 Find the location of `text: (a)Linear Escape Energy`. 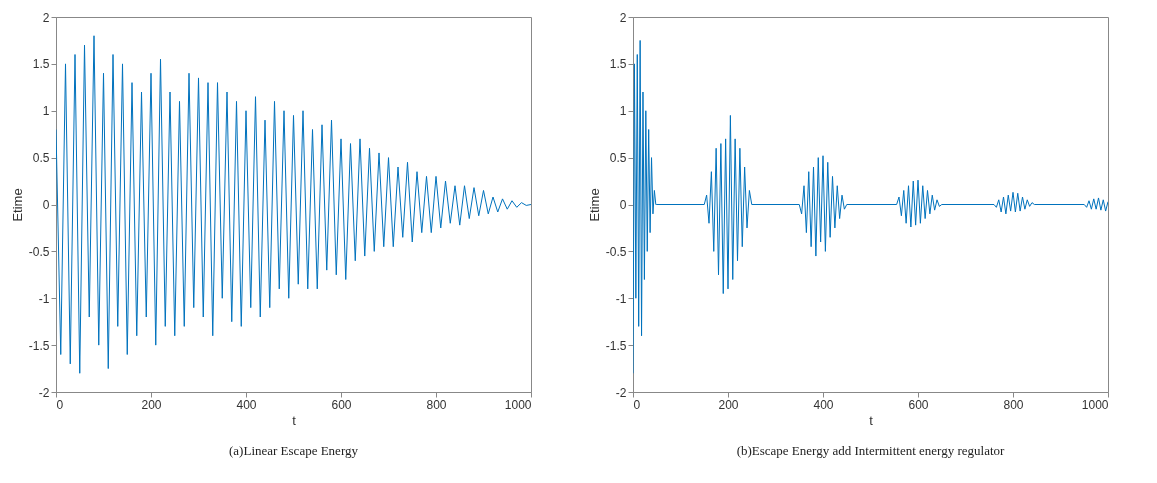

text: (a)Linear Escape Energy is located at coordinates (294, 450).